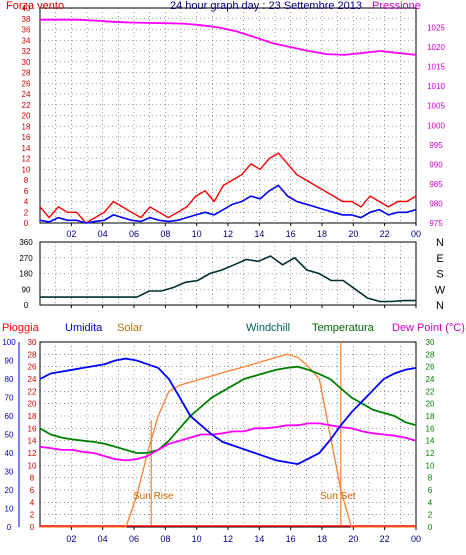 This screenshot has height=555, width=466. What do you see at coordinates (32, 515) in the screenshot?
I see `temp-tick-label: 2` at bounding box center [32, 515].